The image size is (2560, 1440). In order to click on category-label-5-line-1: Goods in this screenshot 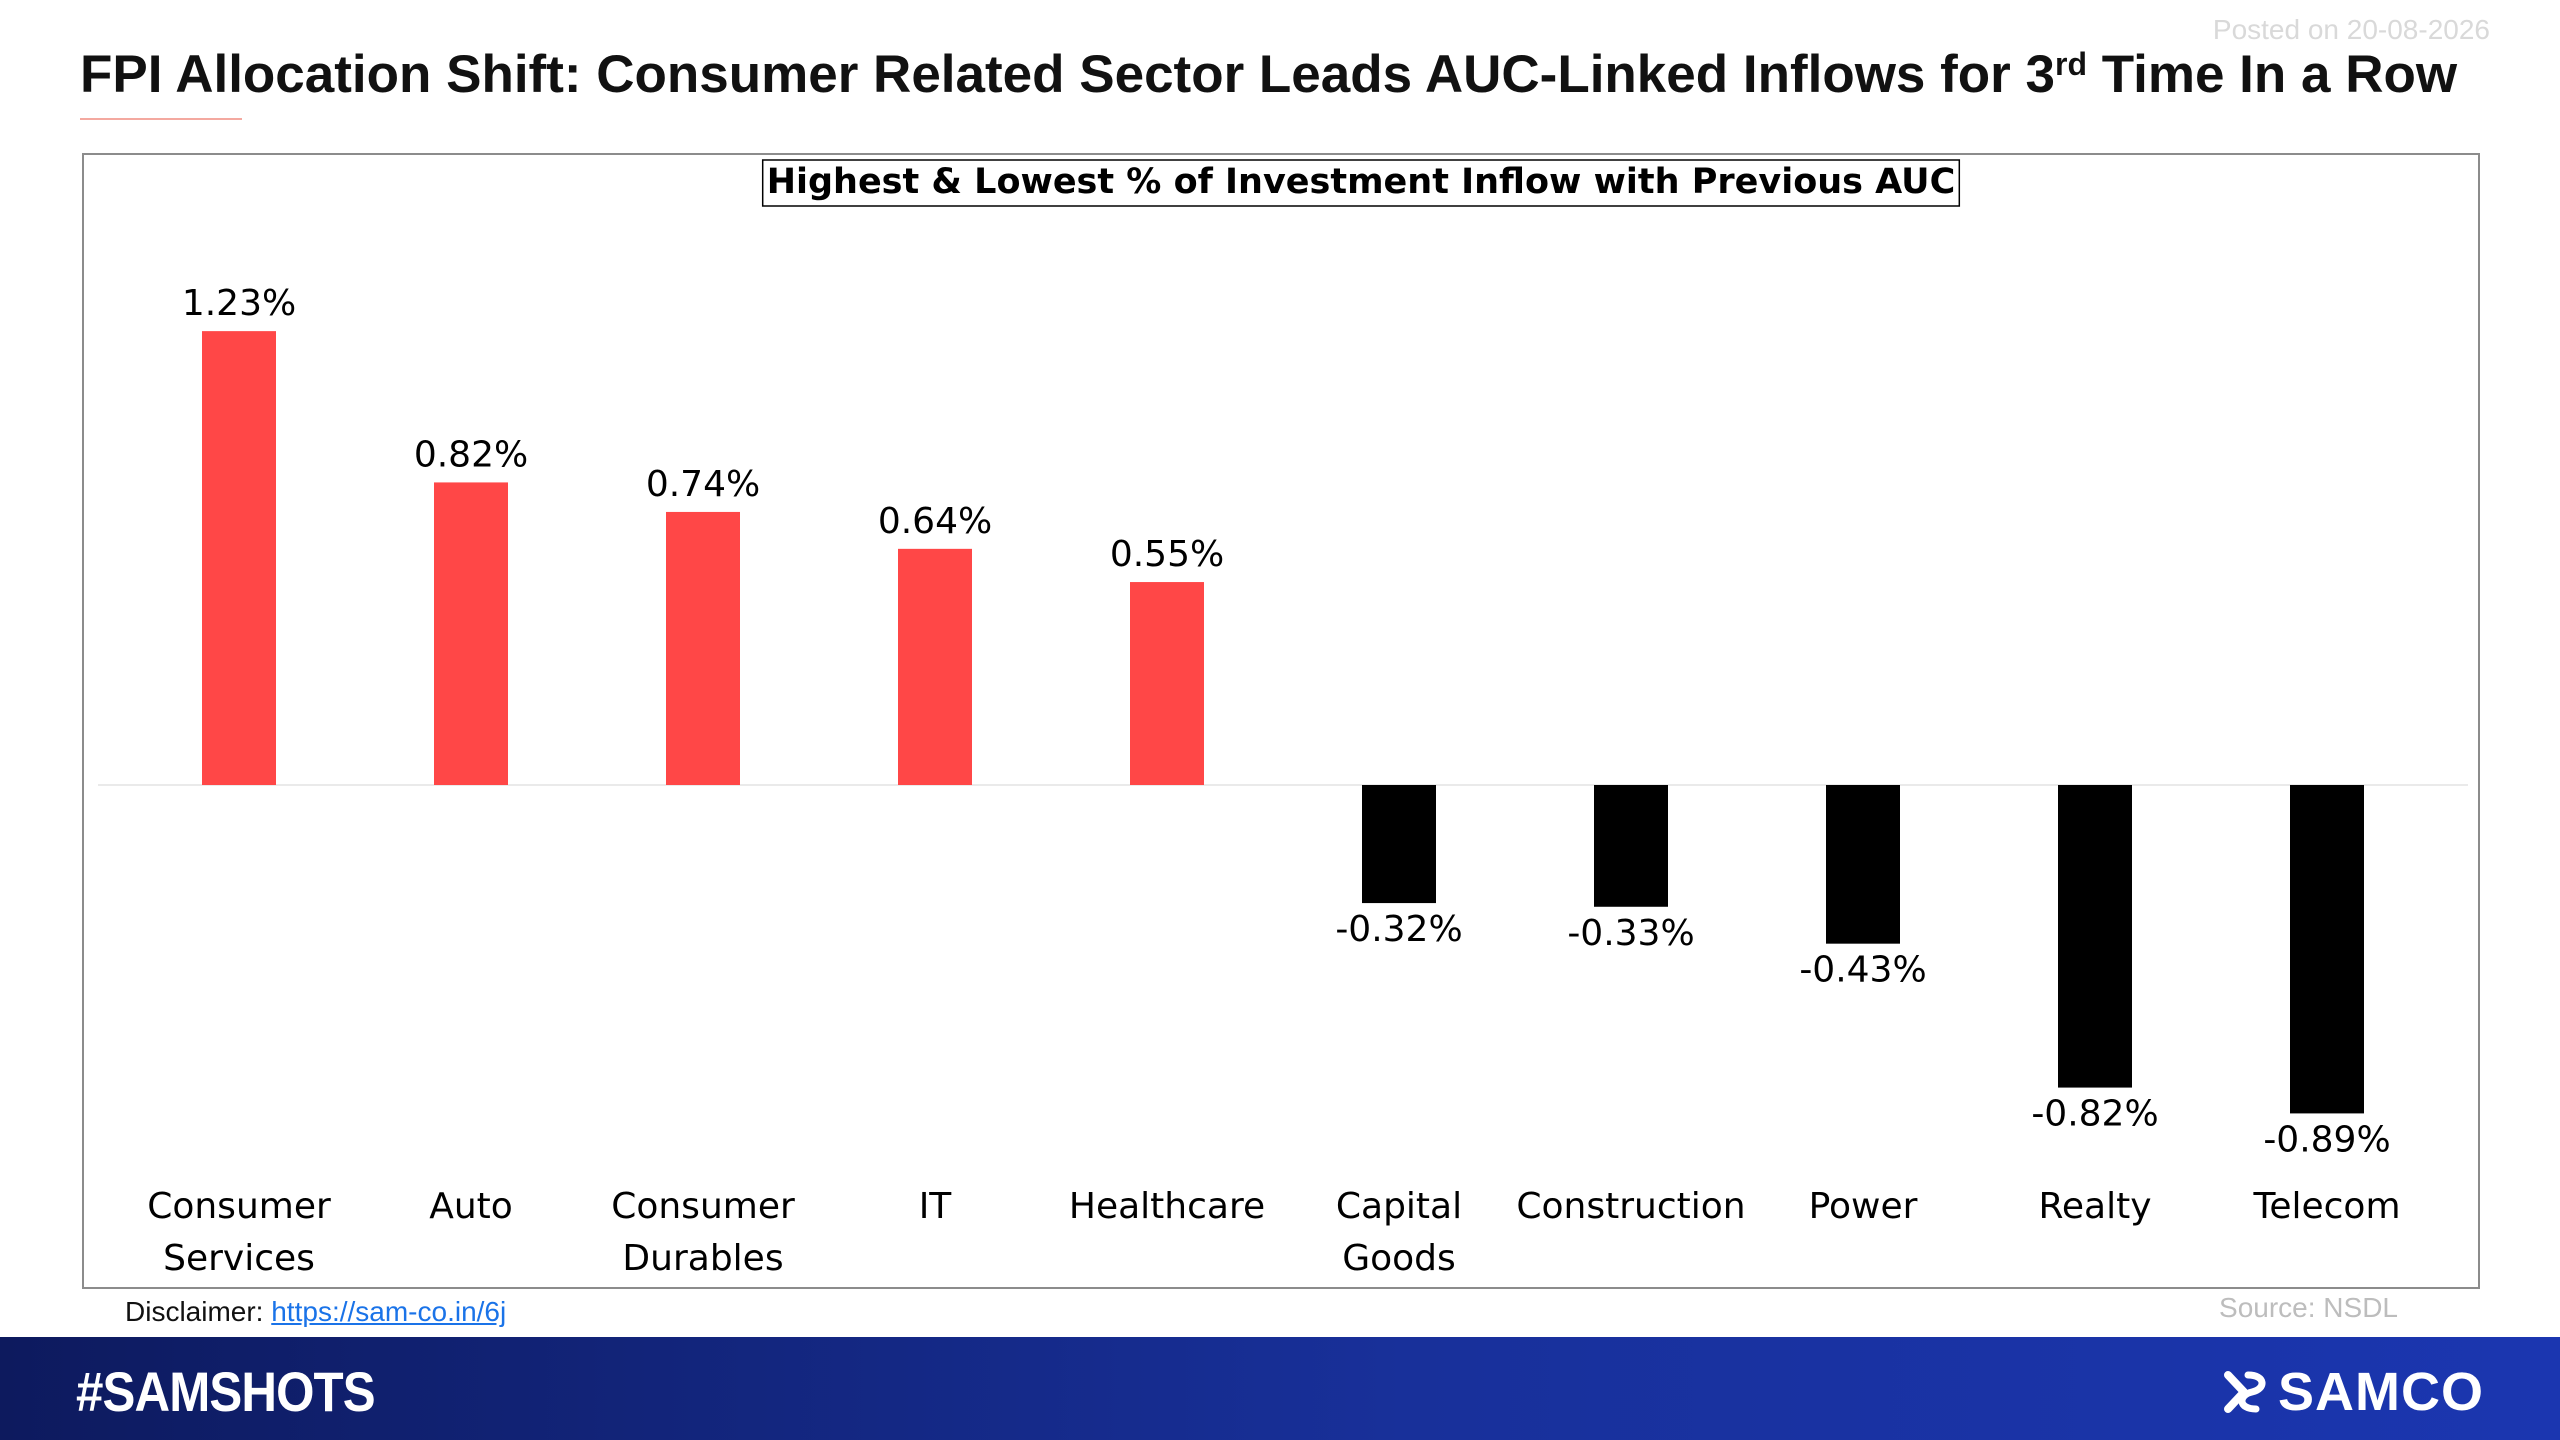, I will do `click(1399, 1258)`.